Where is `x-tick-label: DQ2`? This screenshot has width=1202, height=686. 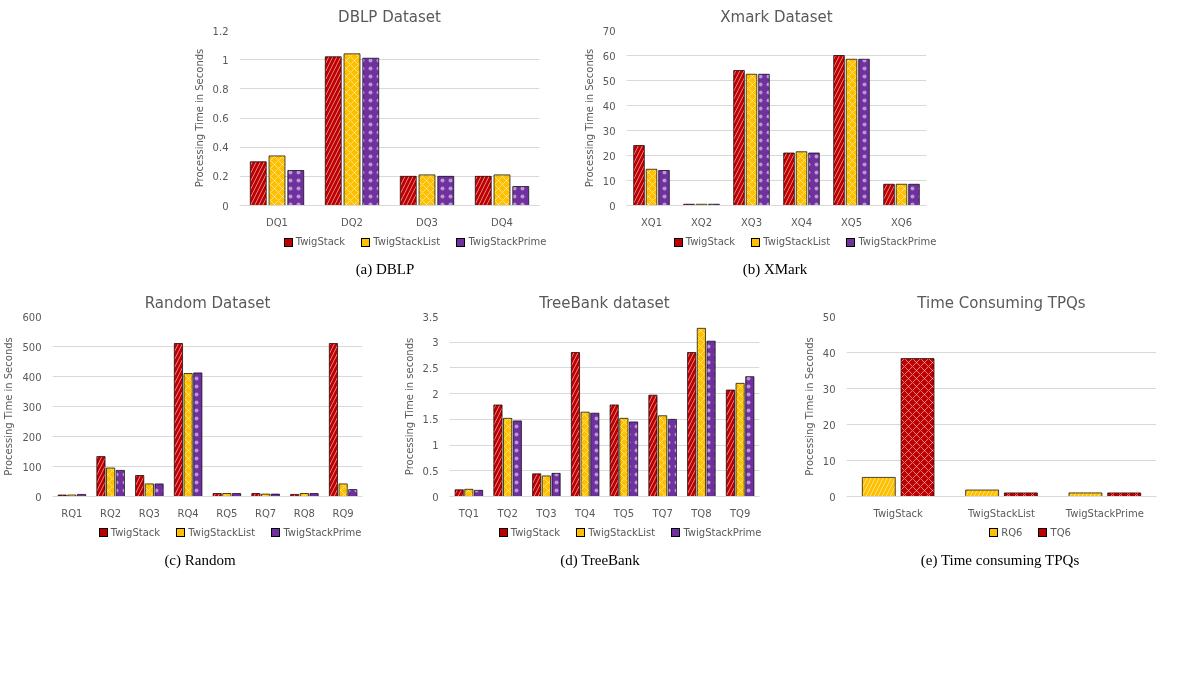
x-tick-label: DQ2 is located at coordinates (352, 222).